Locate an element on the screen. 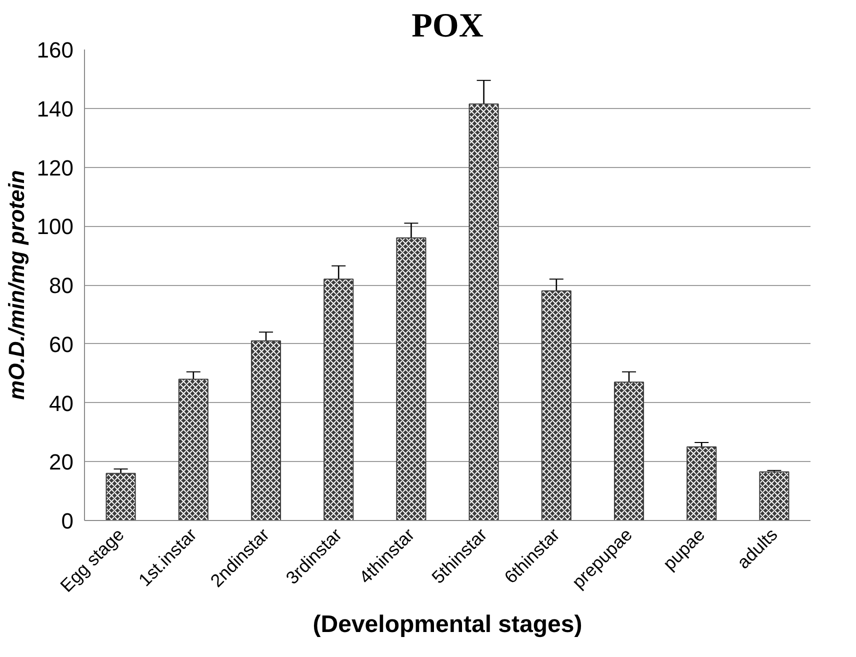 The width and height of the screenshot is (856, 657). y-tick-label: 120 is located at coordinates (55, 167).